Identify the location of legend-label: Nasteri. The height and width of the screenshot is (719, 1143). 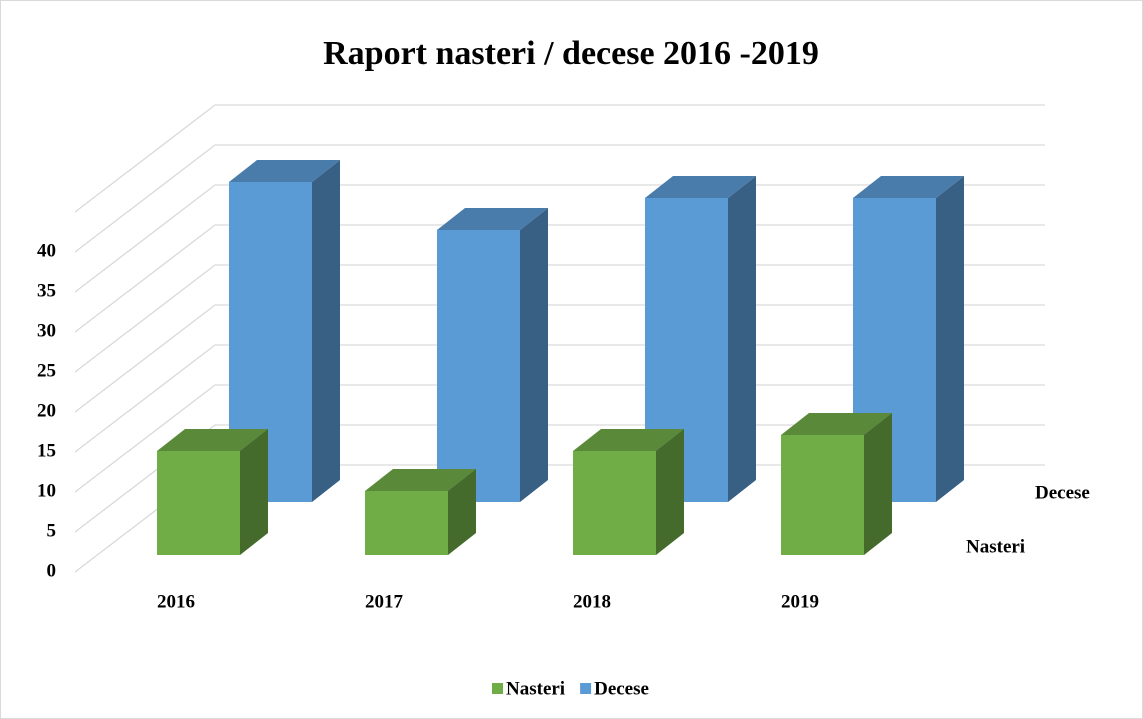
(535, 688).